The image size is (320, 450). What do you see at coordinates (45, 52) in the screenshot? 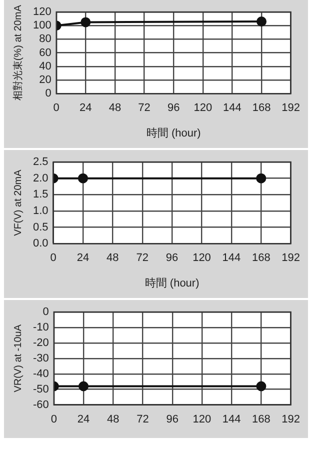
I see `y-tick-label: 60` at bounding box center [45, 52].